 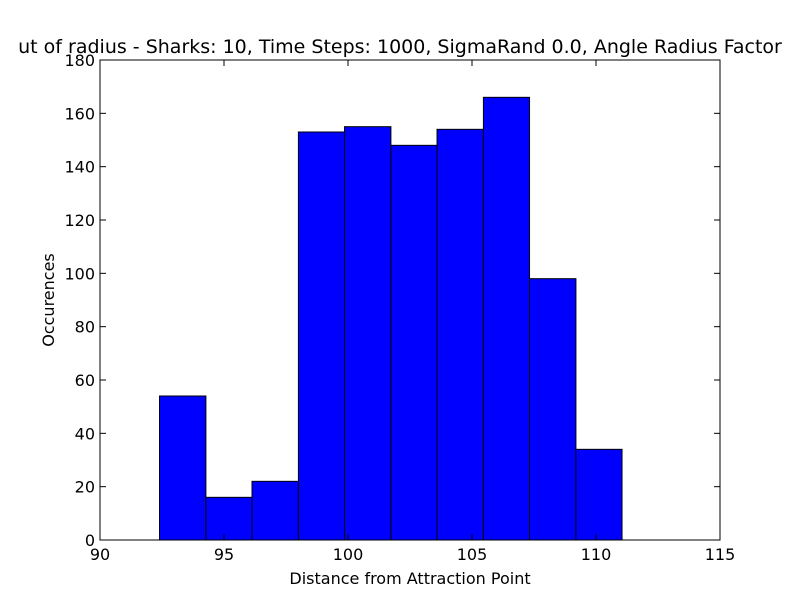 What do you see at coordinates (90, 540) in the screenshot?
I see `y-tick-label: 0` at bounding box center [90, 540].